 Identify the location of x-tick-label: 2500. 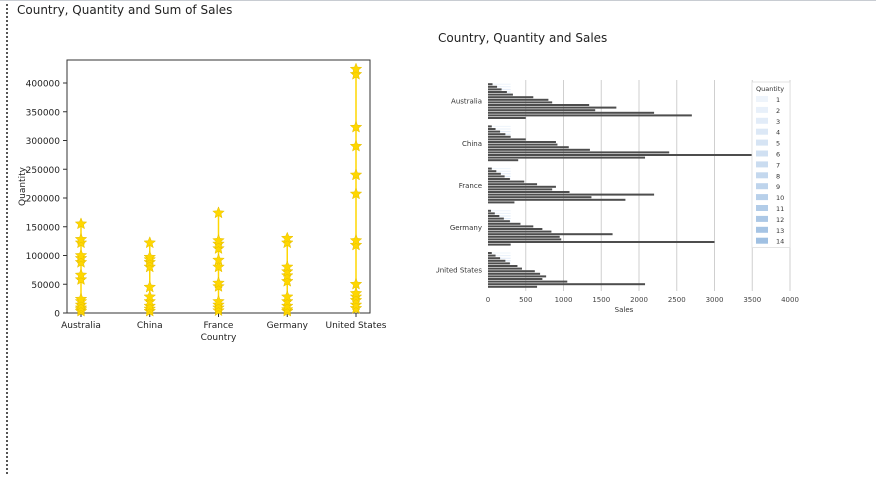
(677, 300).